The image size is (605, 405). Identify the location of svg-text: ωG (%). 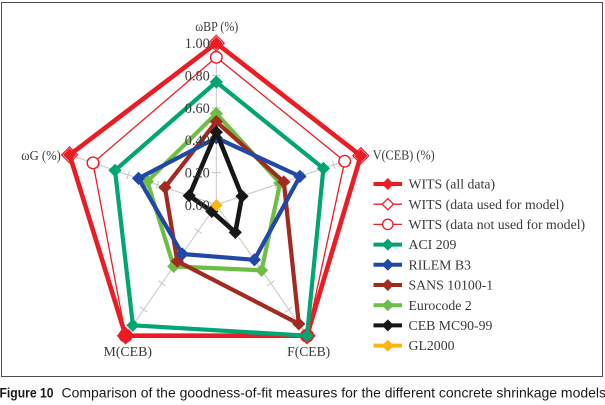
(41, 155).